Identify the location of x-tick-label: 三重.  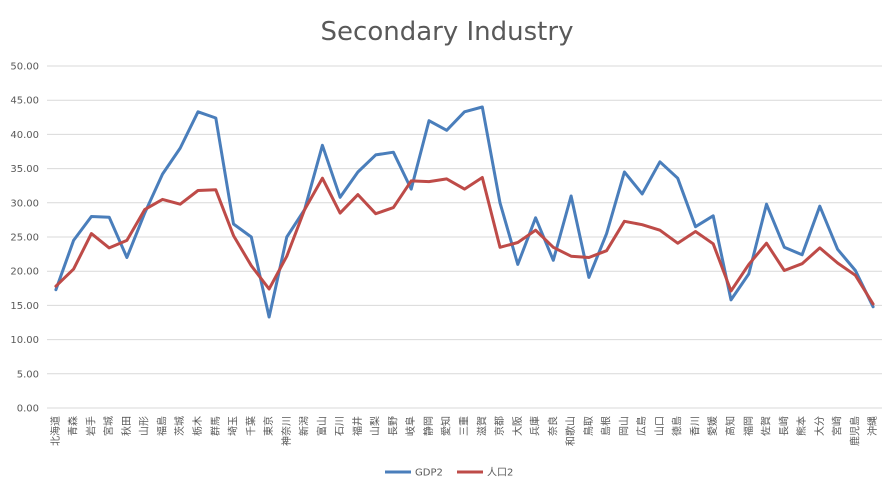
(464, 426).